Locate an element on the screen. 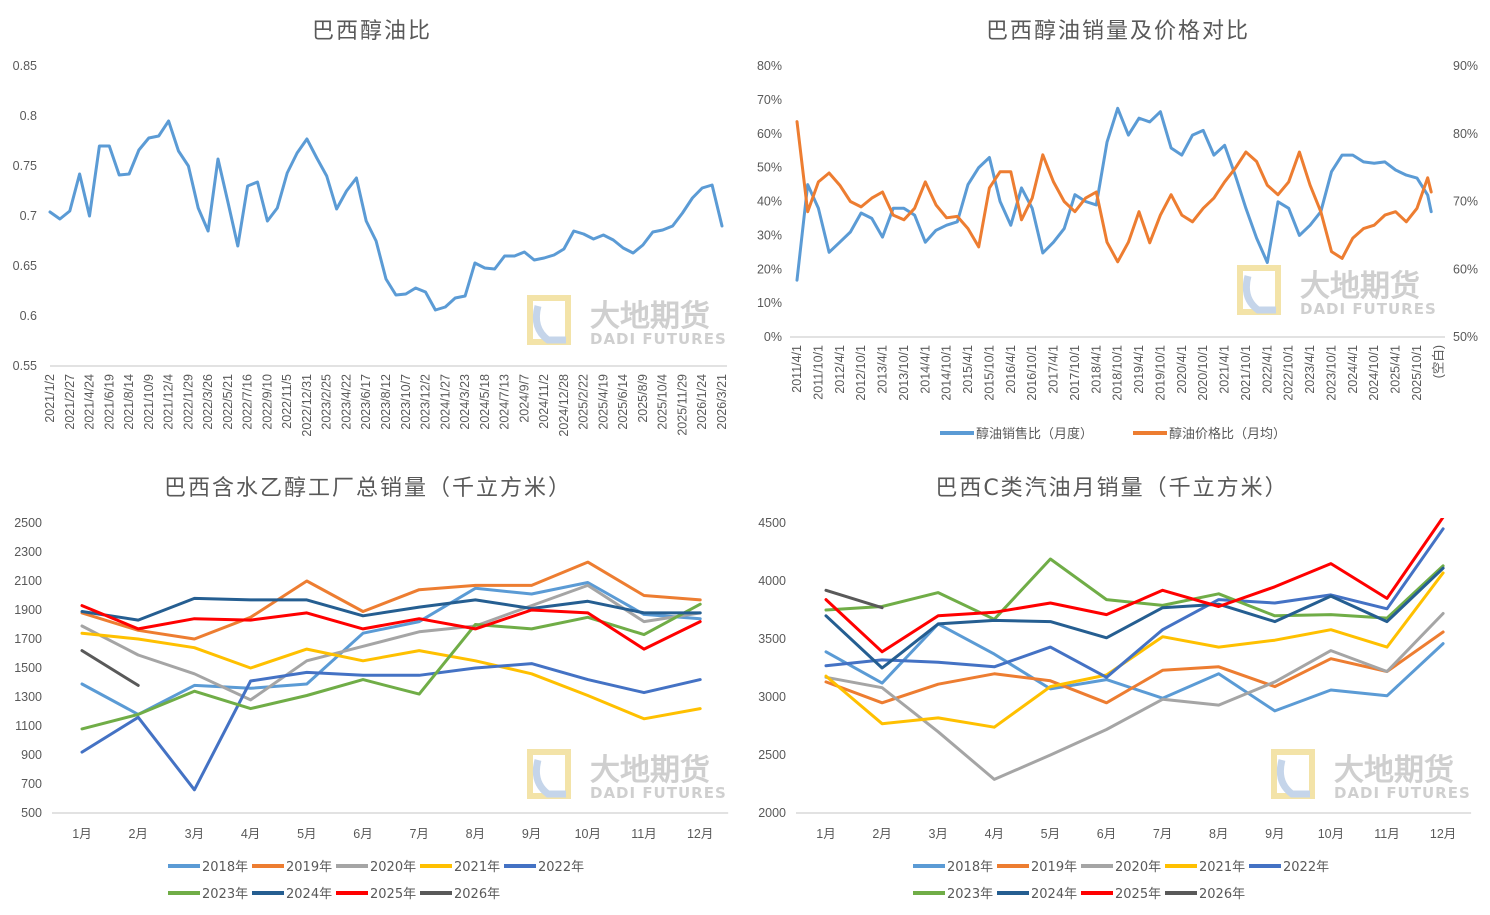 The height and width of the screenshot is (915, 1490). x-tick-label: 2021/8/14 is located at coordinates (129, 402).